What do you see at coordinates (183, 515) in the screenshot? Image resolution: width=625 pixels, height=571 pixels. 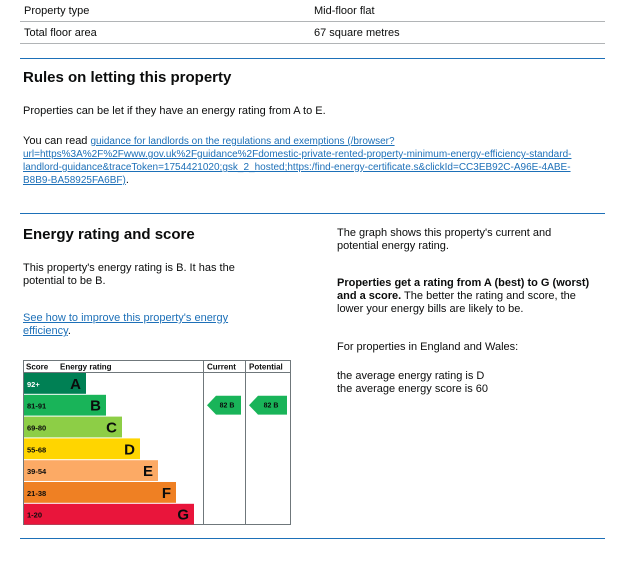 I see `rating-letter: G` at bounding box center [183, 515].